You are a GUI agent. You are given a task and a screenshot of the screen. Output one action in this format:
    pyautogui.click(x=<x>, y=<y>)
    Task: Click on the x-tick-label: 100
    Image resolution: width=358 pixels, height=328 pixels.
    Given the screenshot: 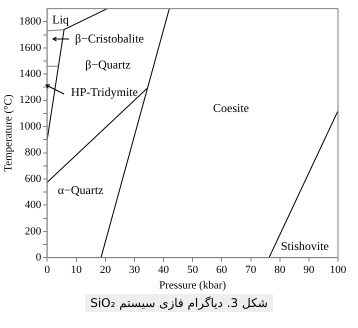 What is the action you would take?
    pyautogui.click(x=338, y=270)
    